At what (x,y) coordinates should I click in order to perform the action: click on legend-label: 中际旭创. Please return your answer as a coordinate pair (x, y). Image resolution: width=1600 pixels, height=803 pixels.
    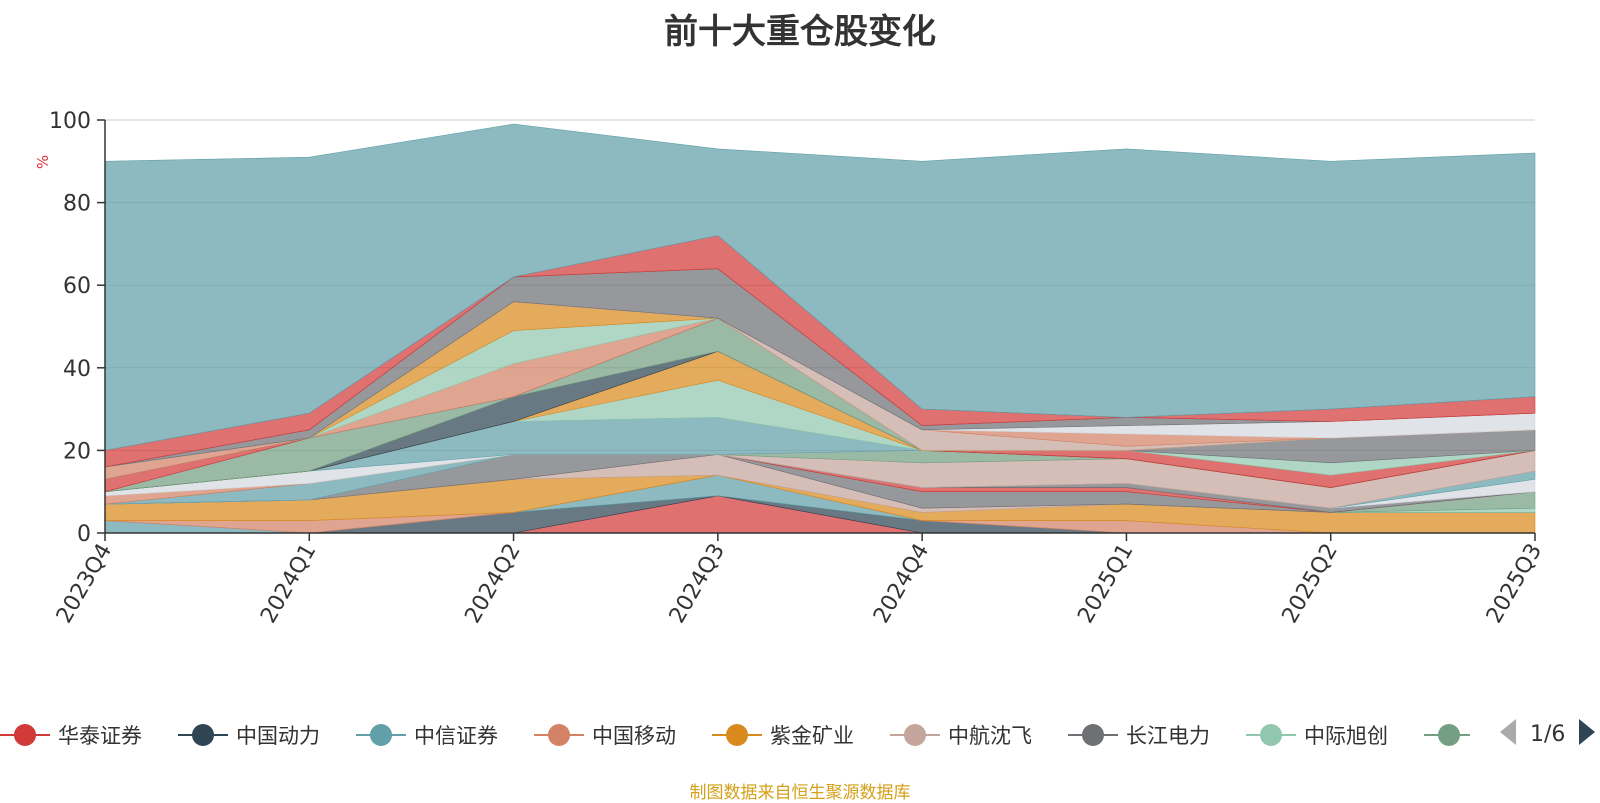
    Looking at the image, I should click on (1346, 736).